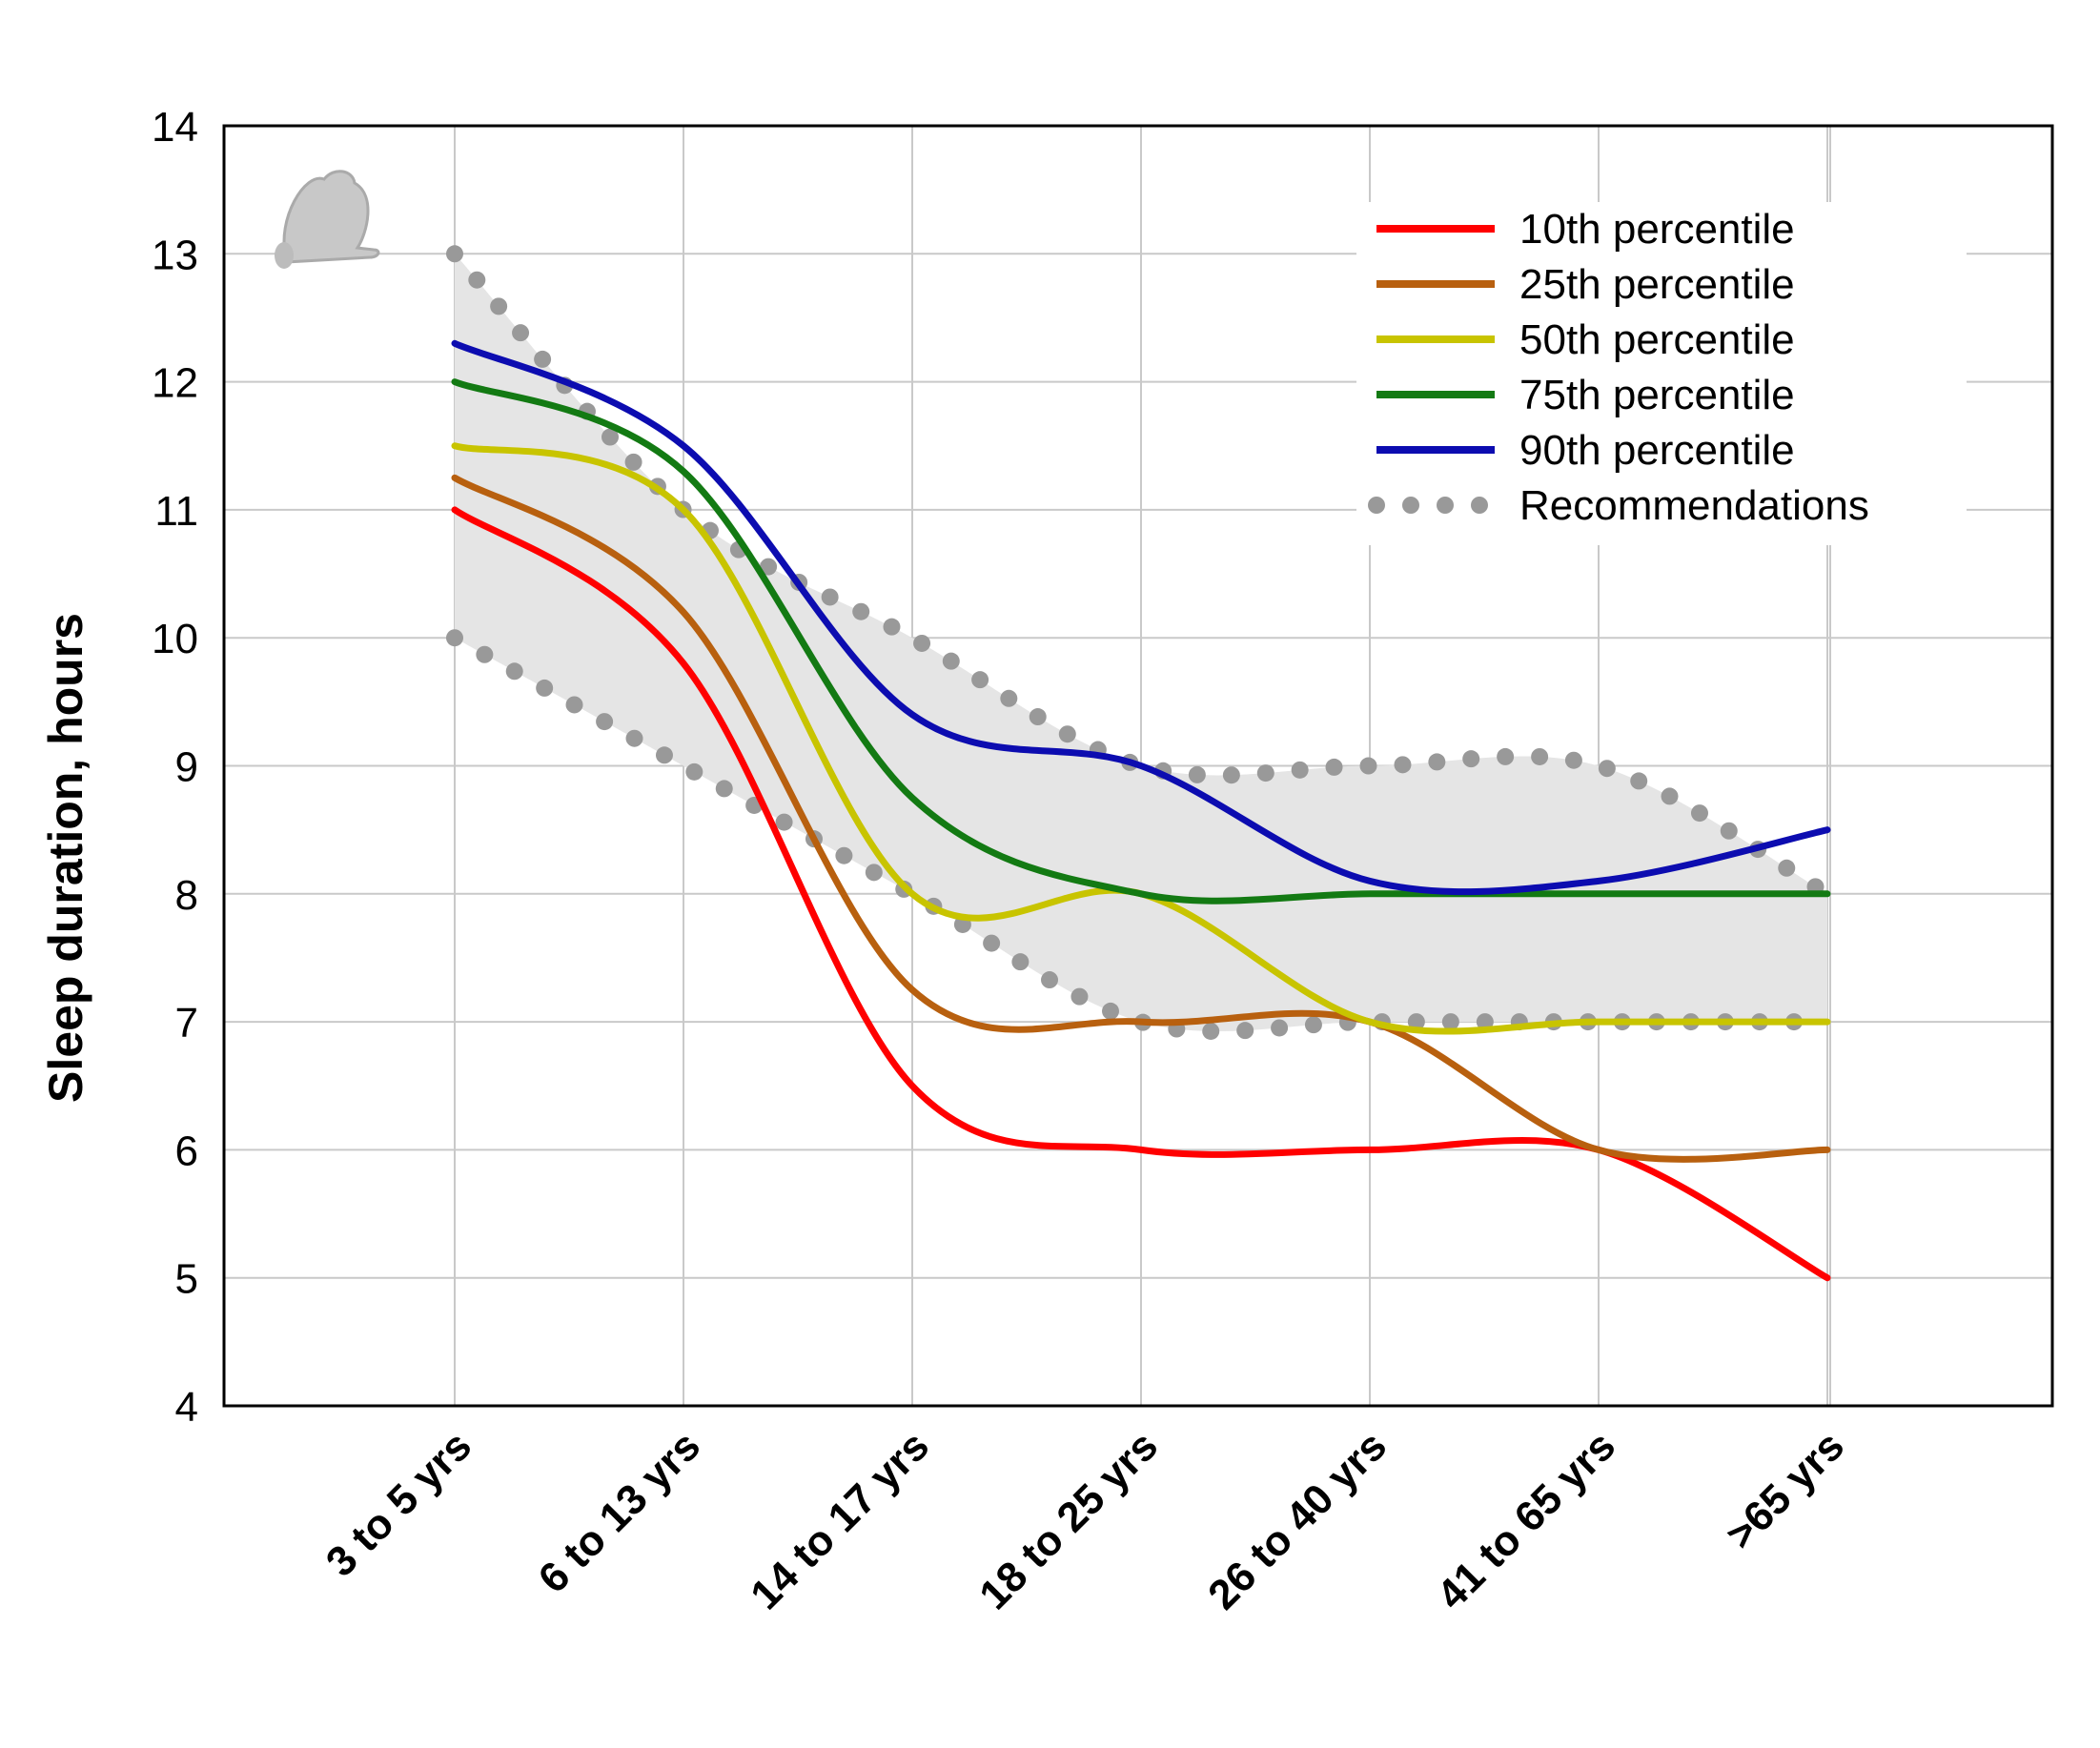 The height and width of the screenshot is (1748, 2100). I want to click on y-tick-labels: 4 5 6 7 8 9 10 11 12 13 14, so click(175, 768).